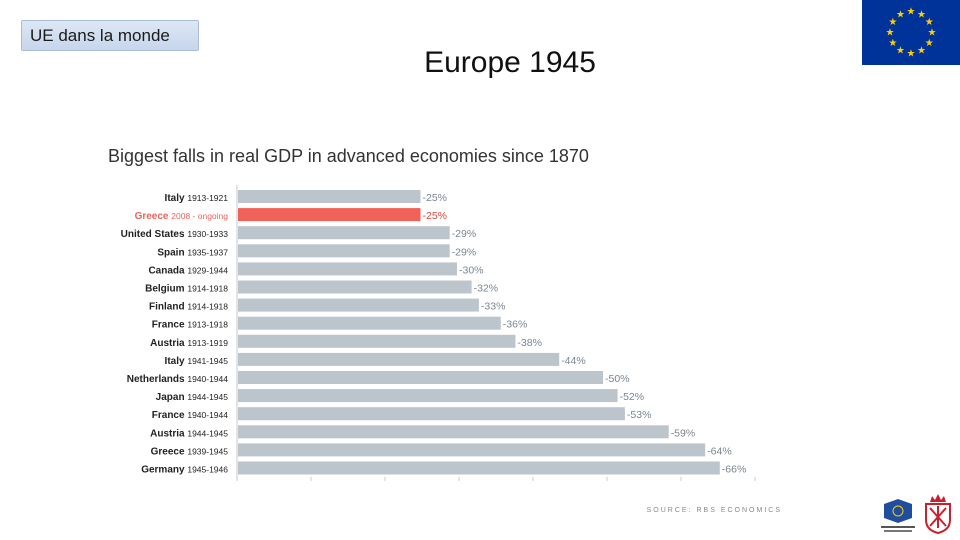  I want to click on category-period: 2008 - ongoing, so click(199, 216).